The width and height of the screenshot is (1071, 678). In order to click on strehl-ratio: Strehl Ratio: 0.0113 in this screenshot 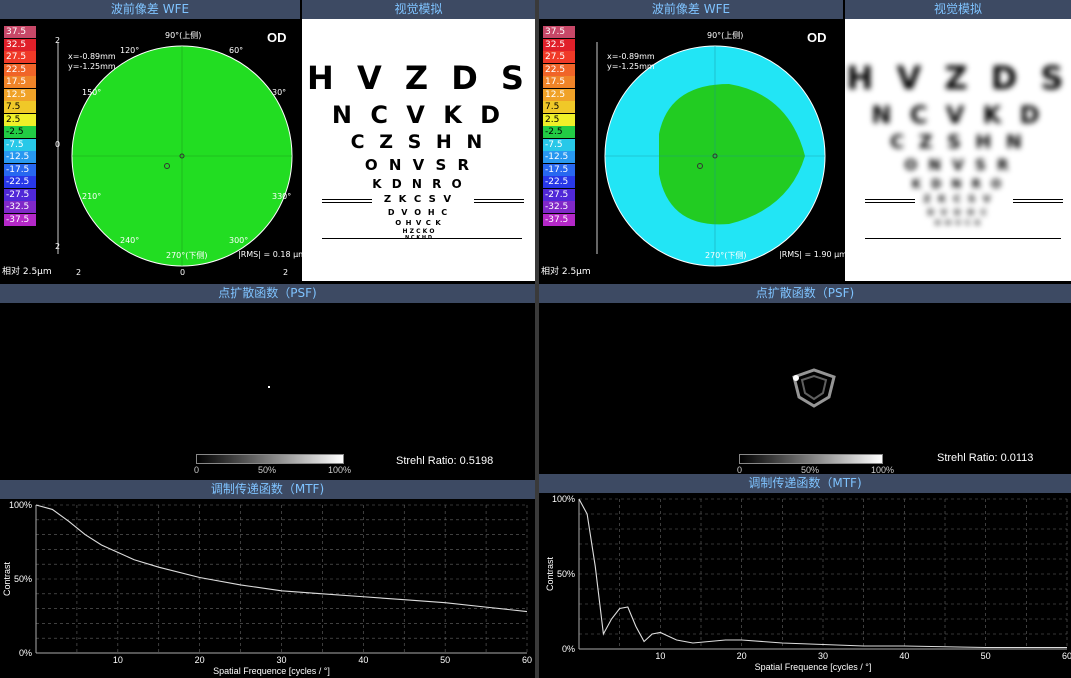, I will do `click(985, 458)`.